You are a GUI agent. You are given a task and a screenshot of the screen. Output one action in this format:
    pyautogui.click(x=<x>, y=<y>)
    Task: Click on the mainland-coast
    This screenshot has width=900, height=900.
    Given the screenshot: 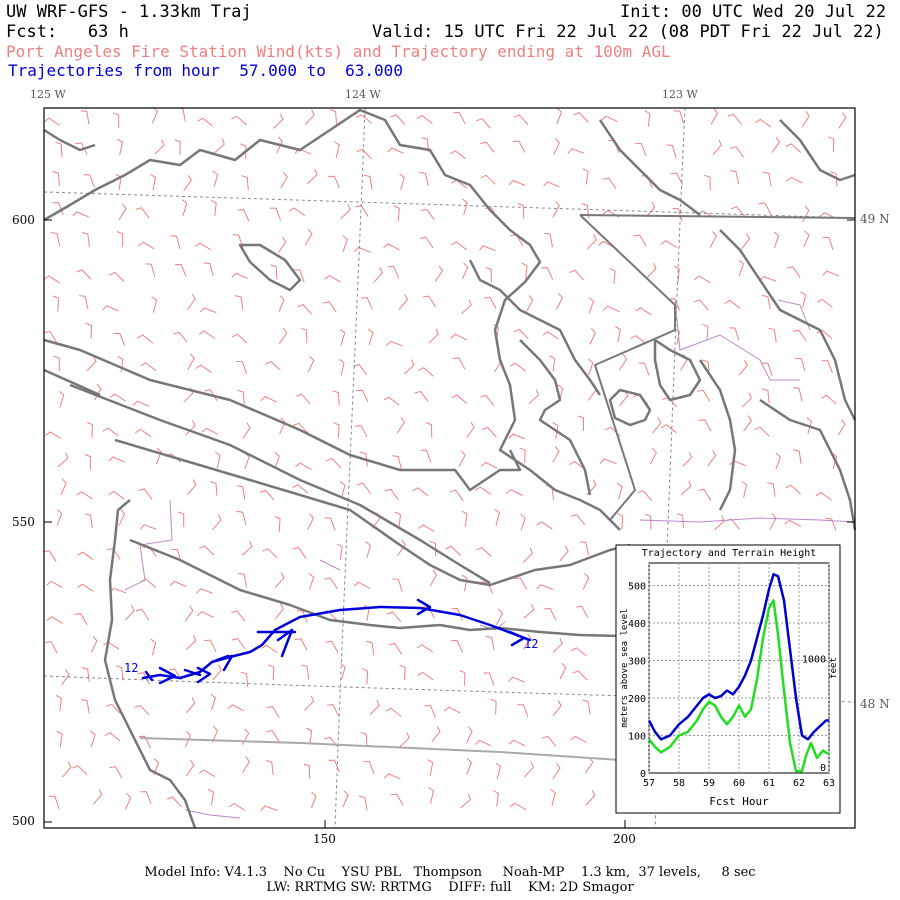 What is the action you would take?
    pyautogui.click(x=788, y=325)
    